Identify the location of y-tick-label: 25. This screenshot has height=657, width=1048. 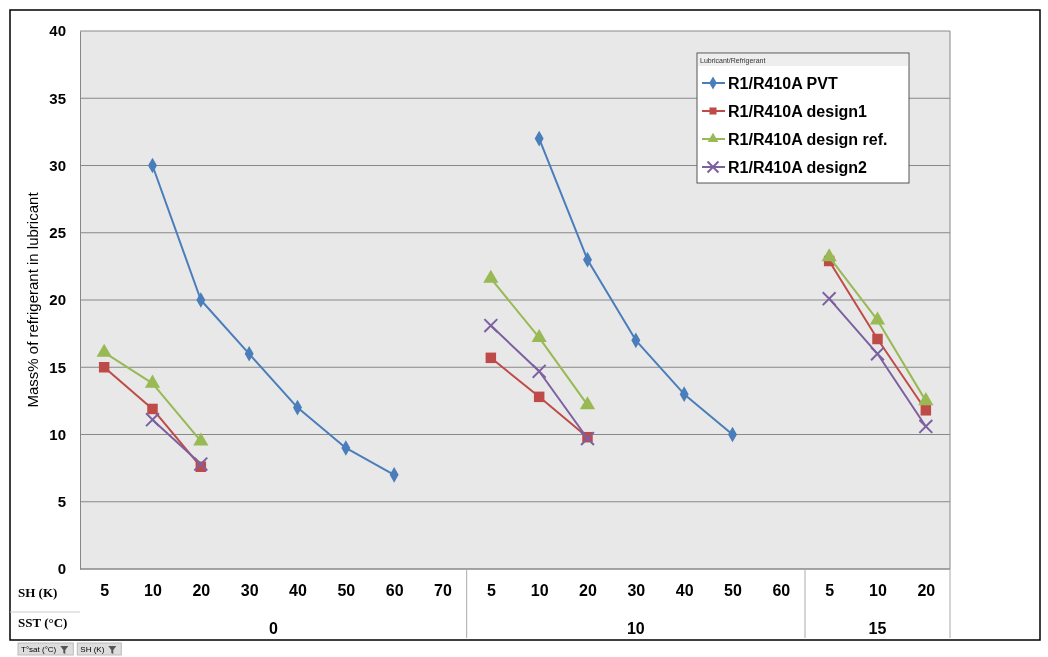
(57, 233).